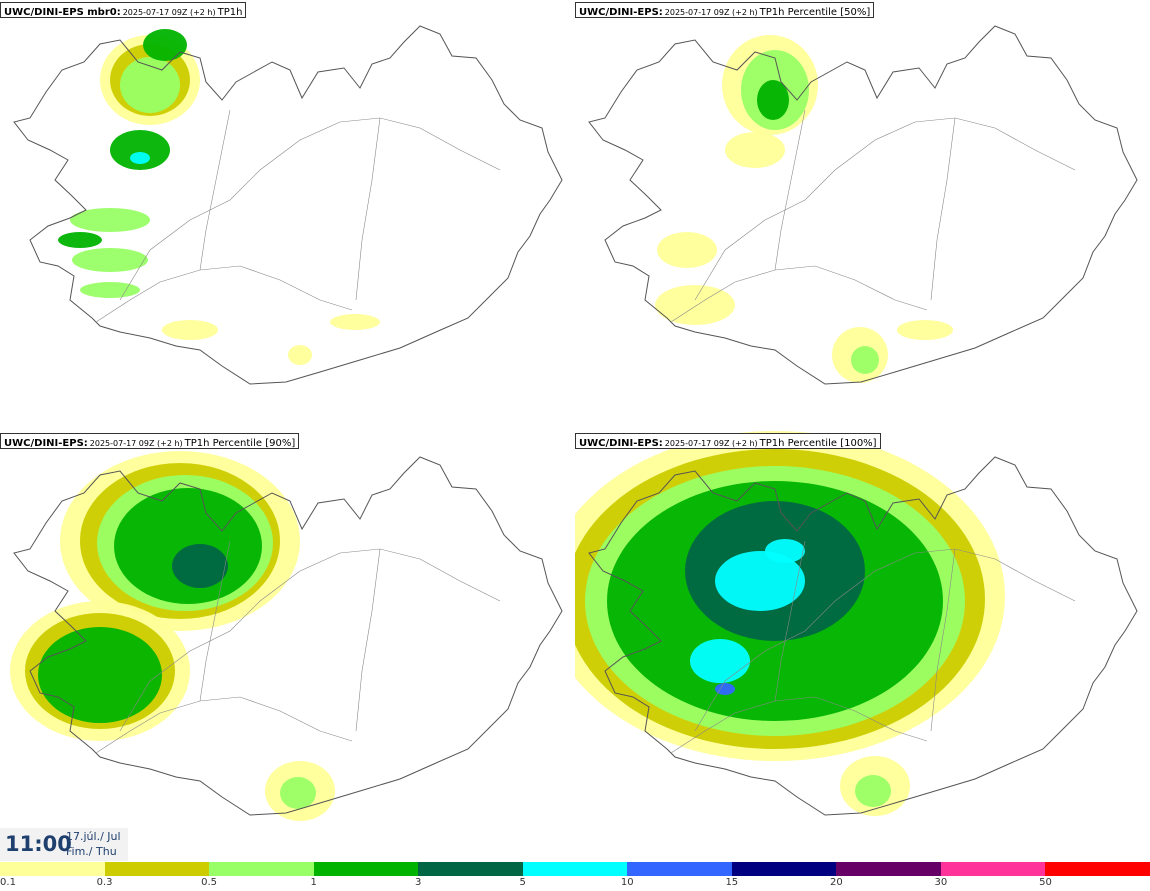 This screenshot has width=1150, height=891. I want to click on valid-weekday: Fim./ Thu, so click(91, 851).